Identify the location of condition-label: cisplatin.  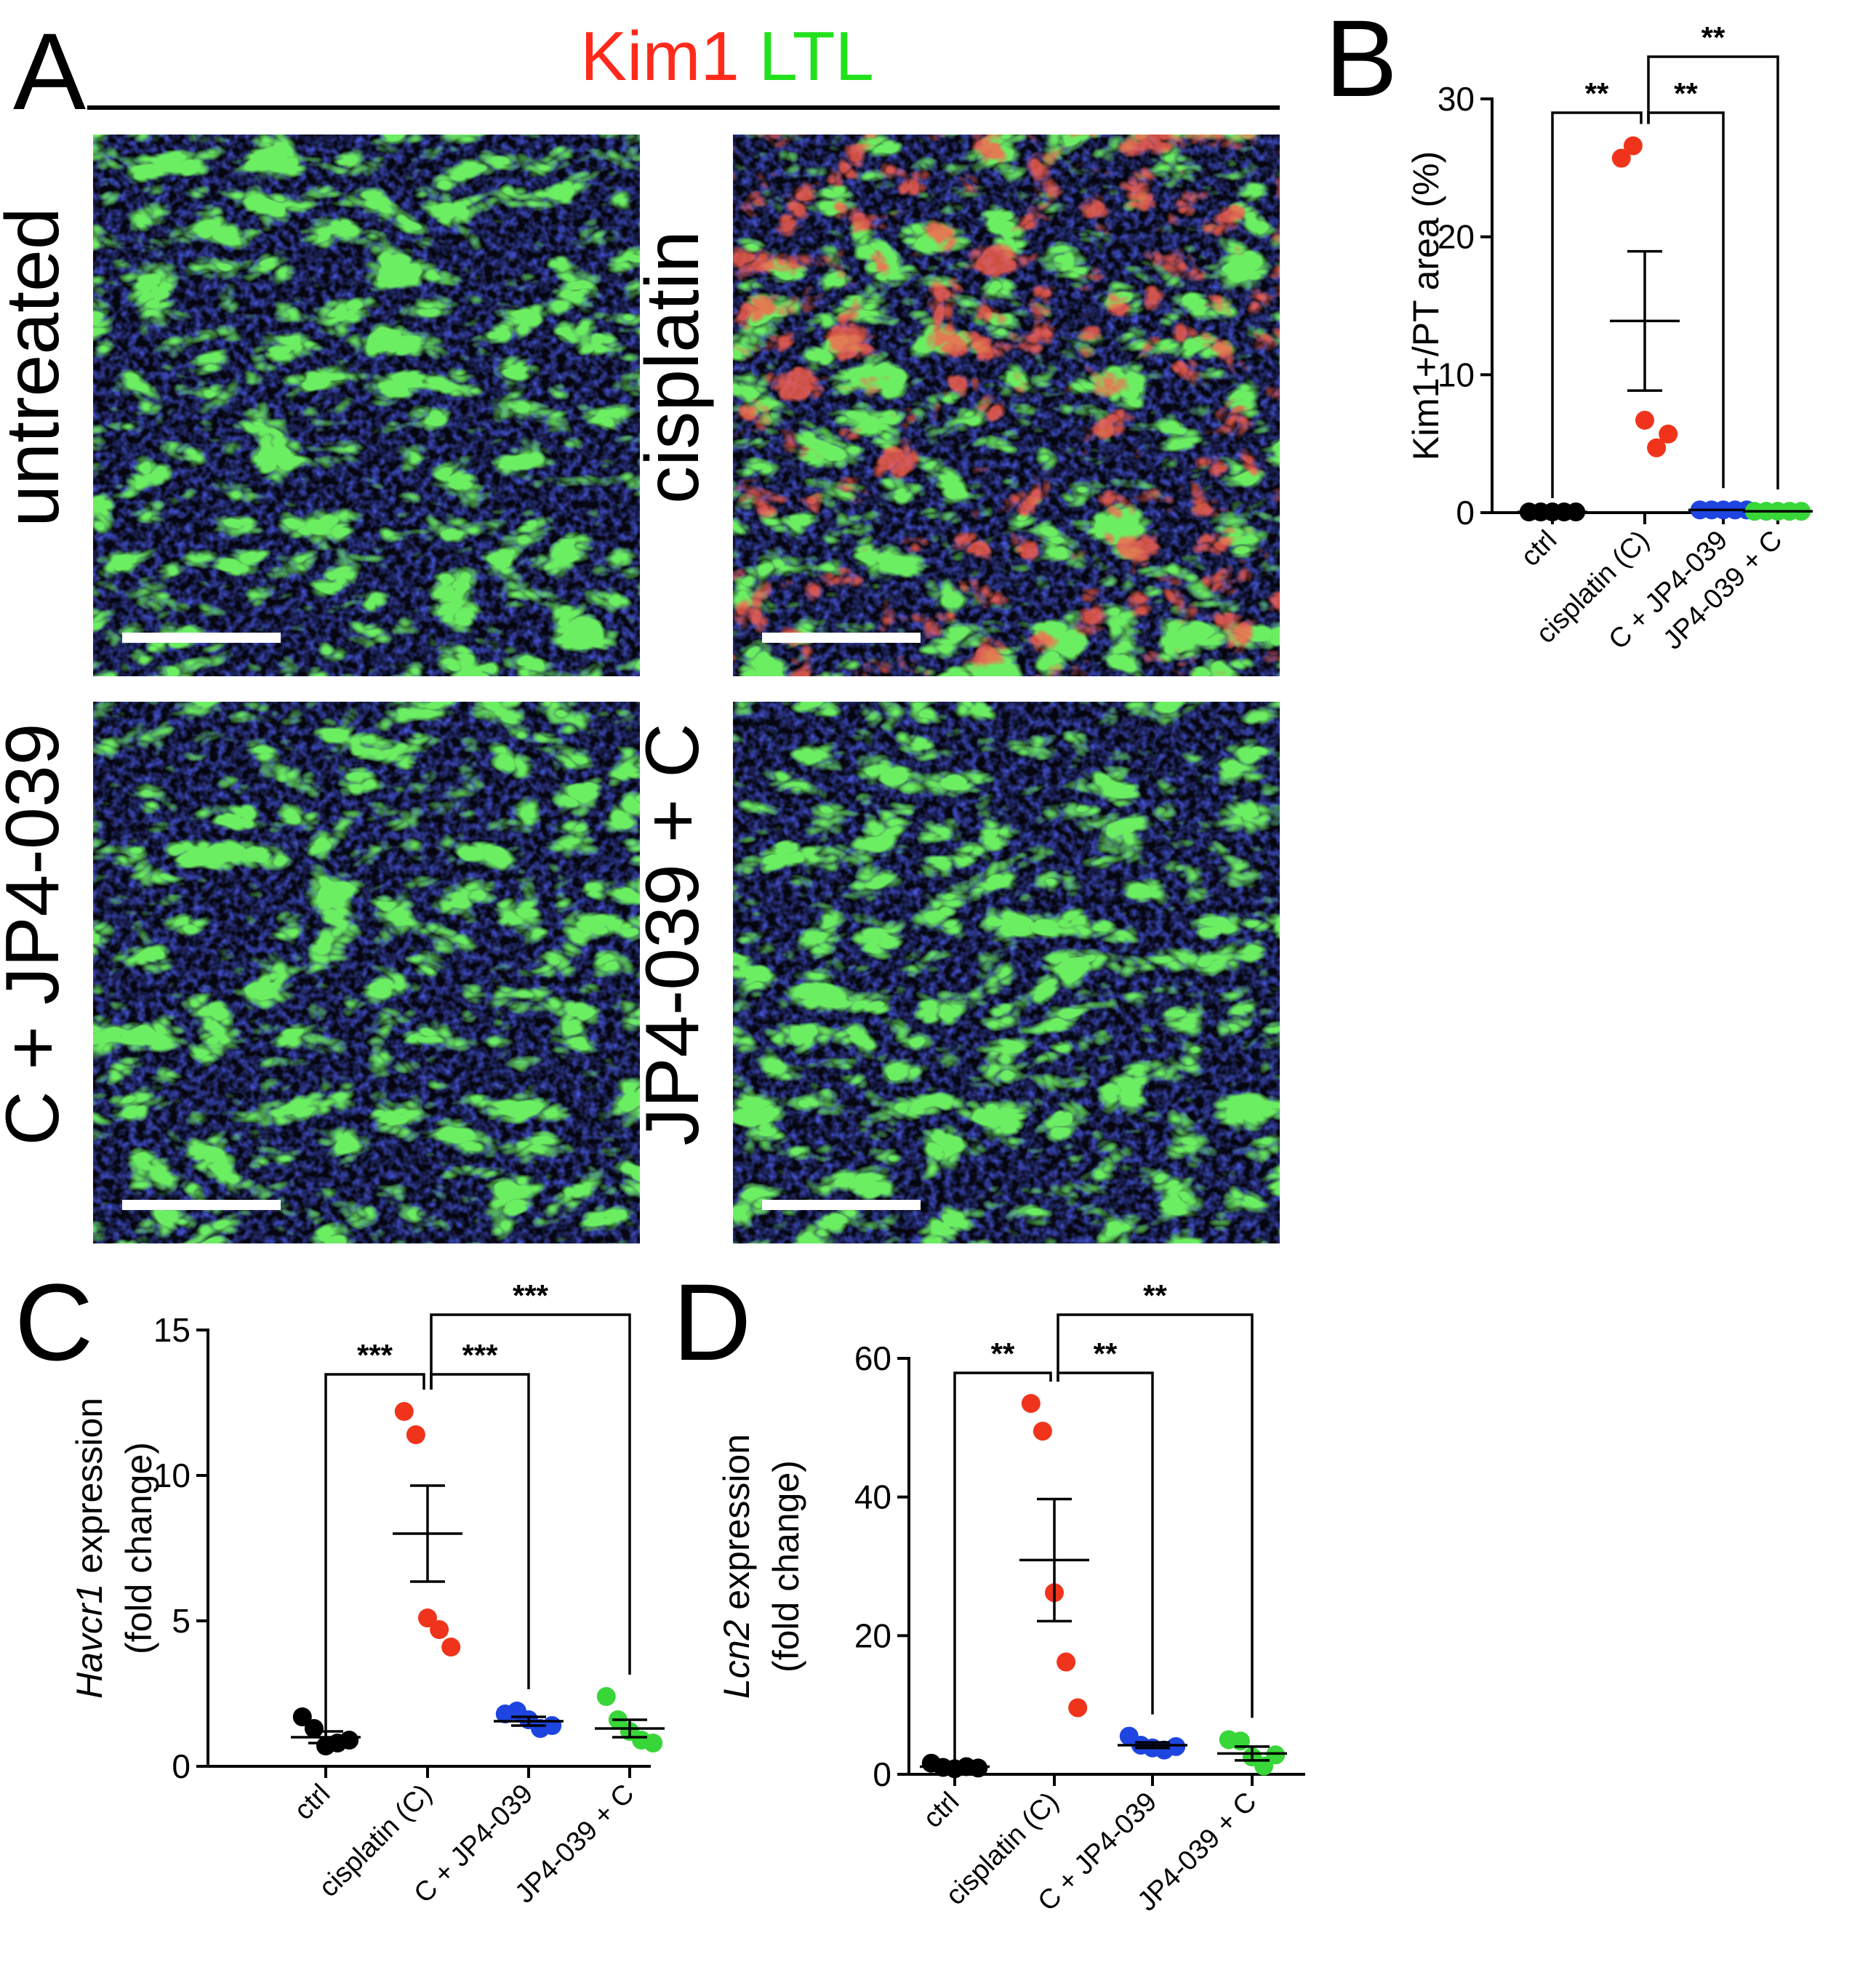
(672, 367).